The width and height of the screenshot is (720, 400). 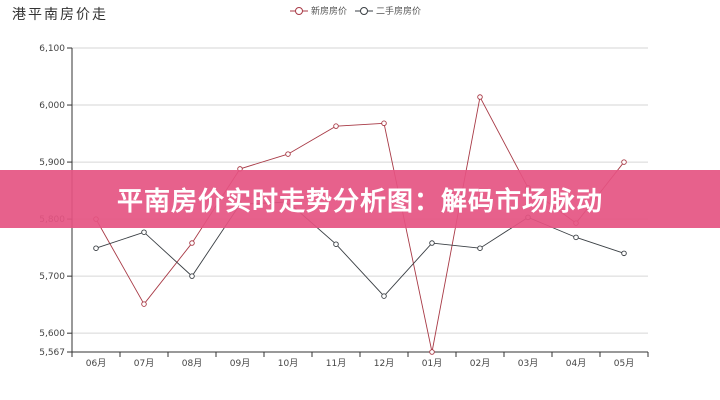 I want to click on y-tick-label: 5,700, so click(x=52, y=277).